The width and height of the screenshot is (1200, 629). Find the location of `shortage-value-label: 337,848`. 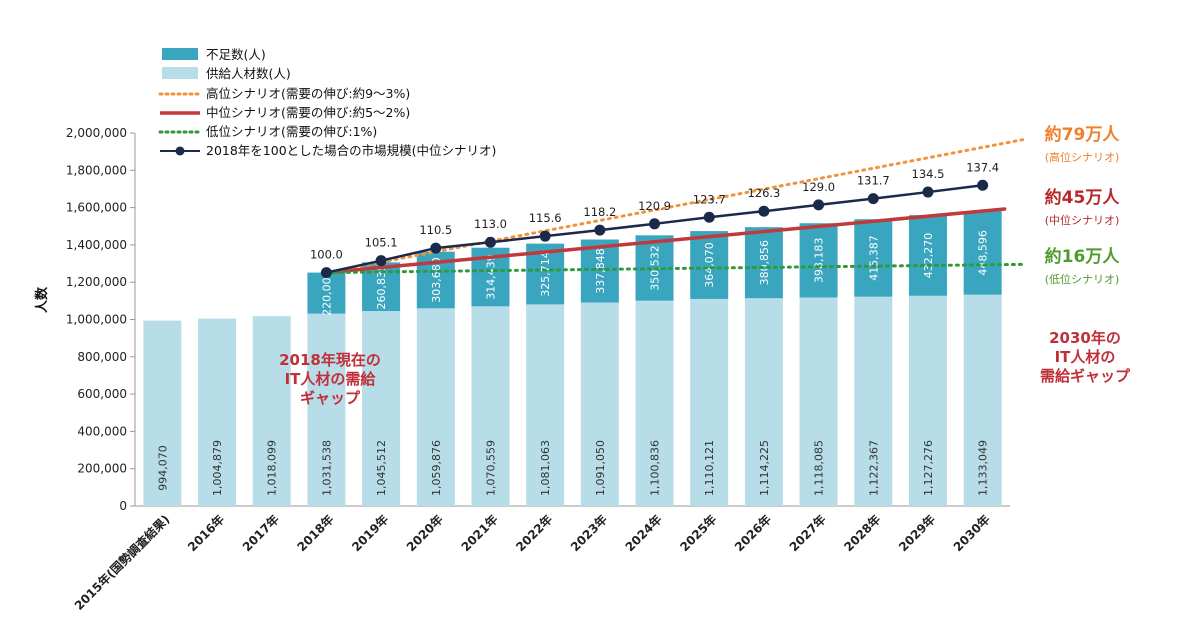

shortage-value-label: 337,848 is located at coordinates (600, 271).